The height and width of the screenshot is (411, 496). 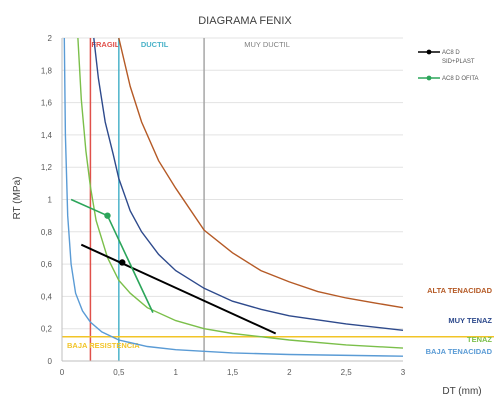 What do you see at coordinates (47, 103) in the screenshot?
I see `y-tick-label: 1,6` at bounding box center [47, 103].